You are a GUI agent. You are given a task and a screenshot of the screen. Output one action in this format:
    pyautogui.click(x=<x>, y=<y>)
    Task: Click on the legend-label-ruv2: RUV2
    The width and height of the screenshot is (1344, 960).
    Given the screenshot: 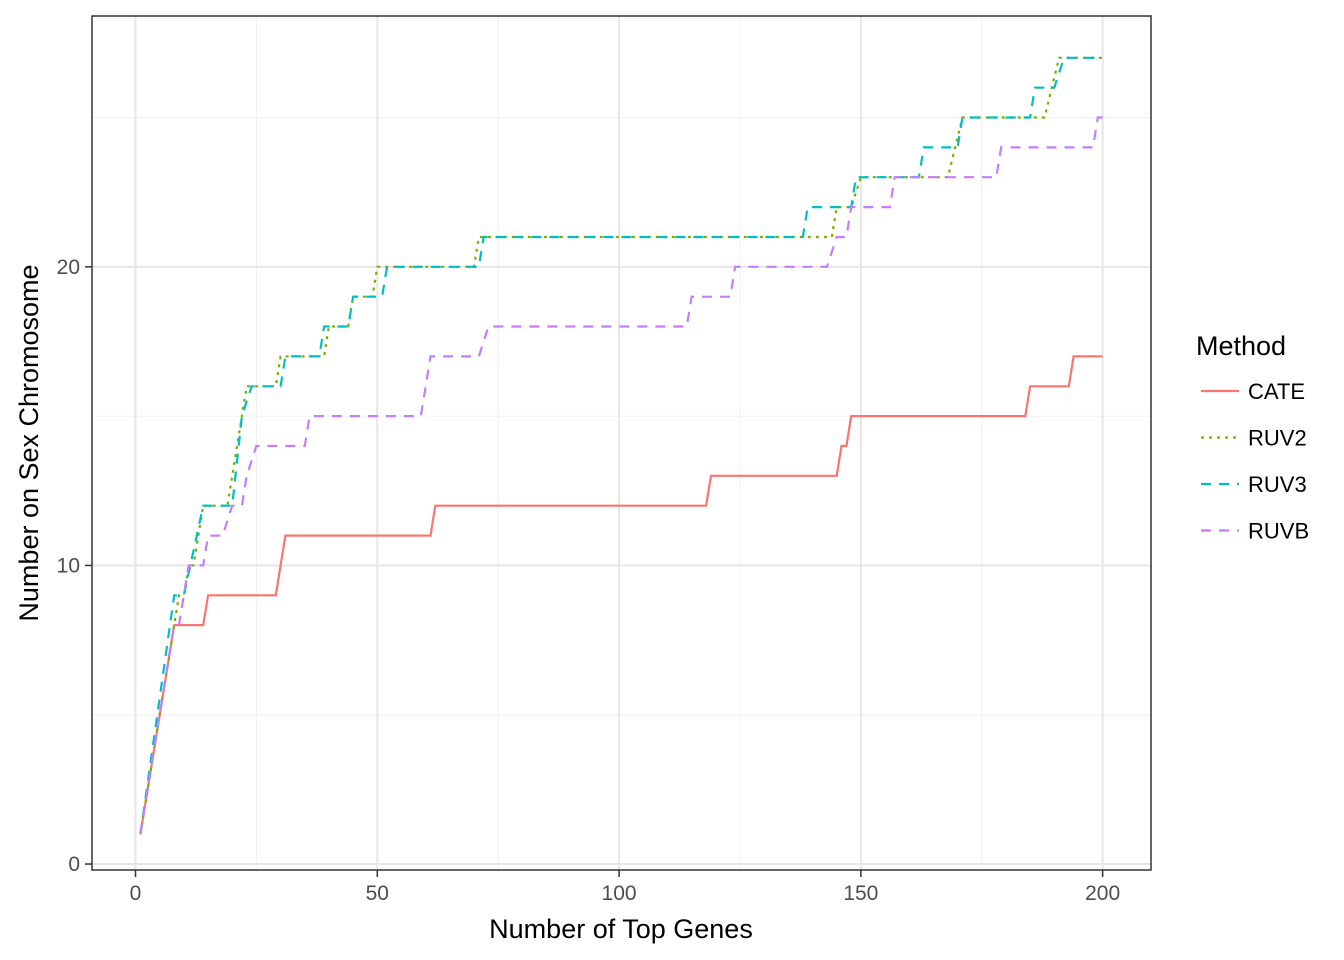 What is the action you would take?
    pyautogui.click(x=1277, y=438)
    